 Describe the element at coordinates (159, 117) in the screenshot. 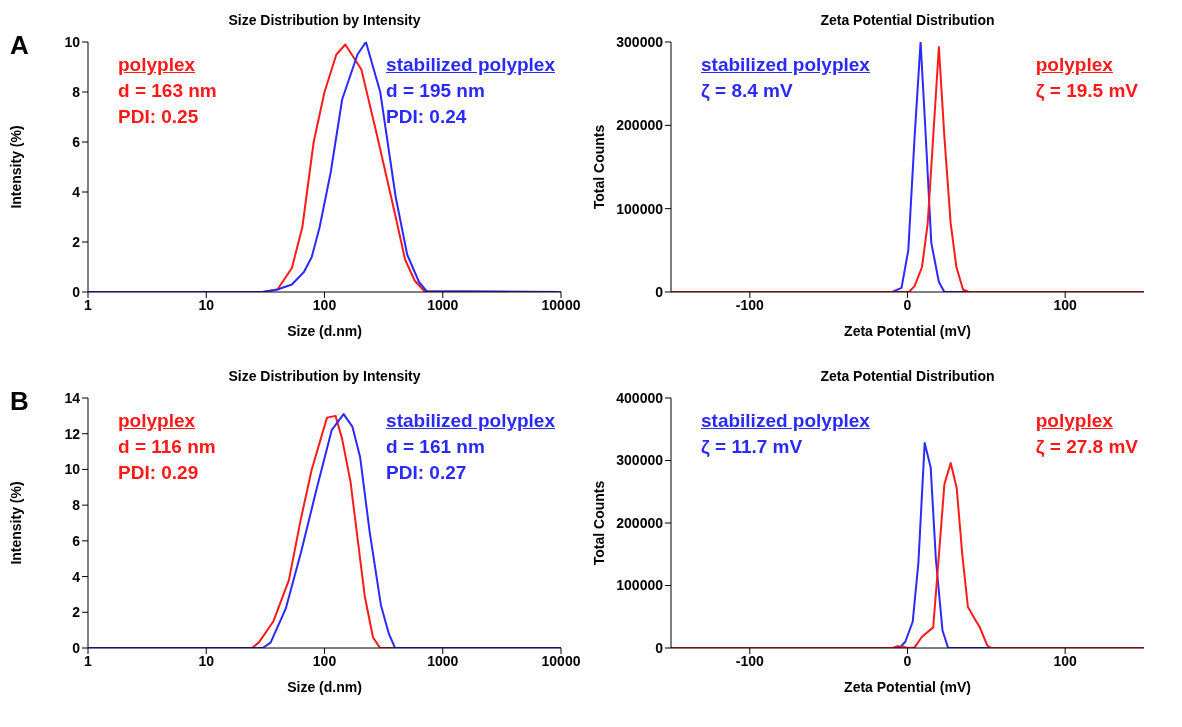

I see `annotation: PDI: 0.25` at that location.